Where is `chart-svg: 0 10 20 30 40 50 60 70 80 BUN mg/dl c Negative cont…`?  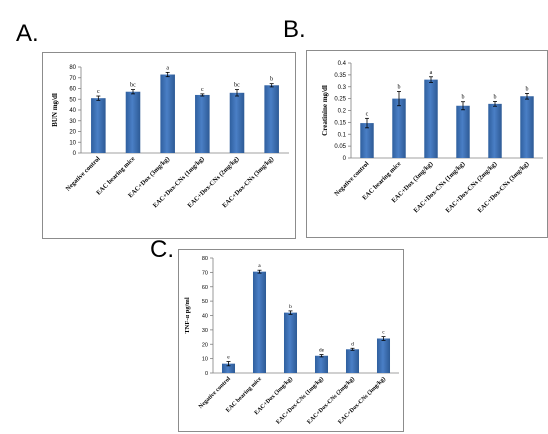
chart-svg: 0 10 20 30 40 50 60 70 80 BUN mg/dl c Negative cont… is located at coordinates (170, 137).